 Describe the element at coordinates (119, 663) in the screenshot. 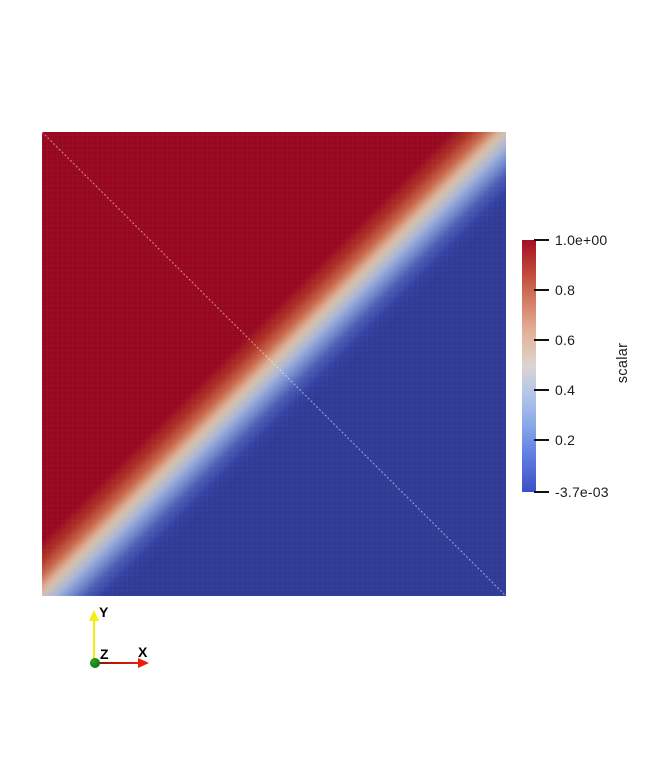

I see `x-axis-shaft` at that location.